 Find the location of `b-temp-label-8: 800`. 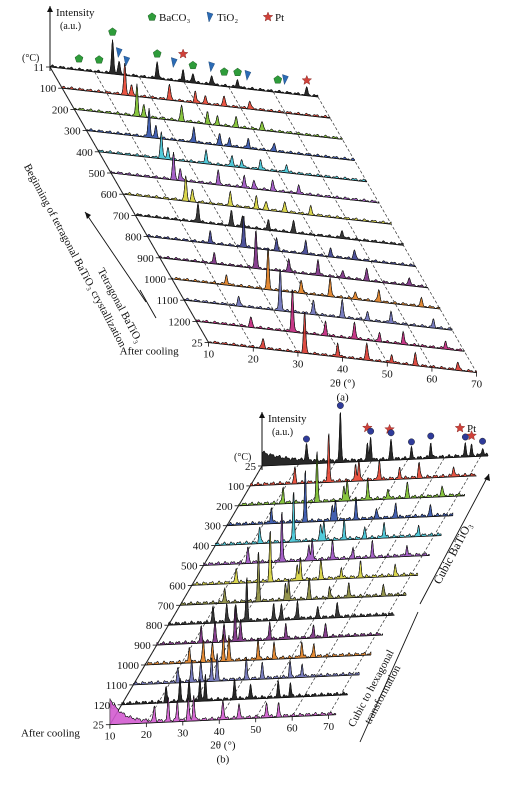

b-temp-label-8: 800 is located at coordinates (154, 626).